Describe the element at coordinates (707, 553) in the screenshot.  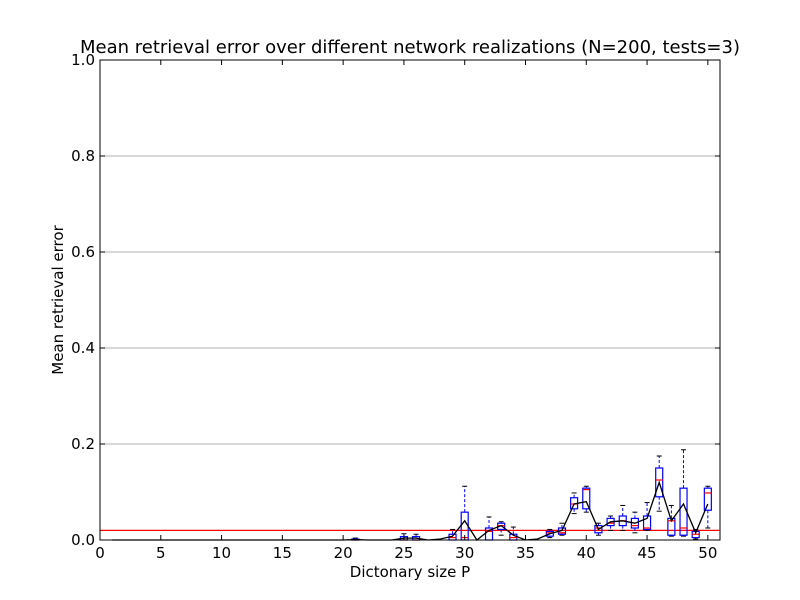
I see `x-tick-label: 50` at that location.